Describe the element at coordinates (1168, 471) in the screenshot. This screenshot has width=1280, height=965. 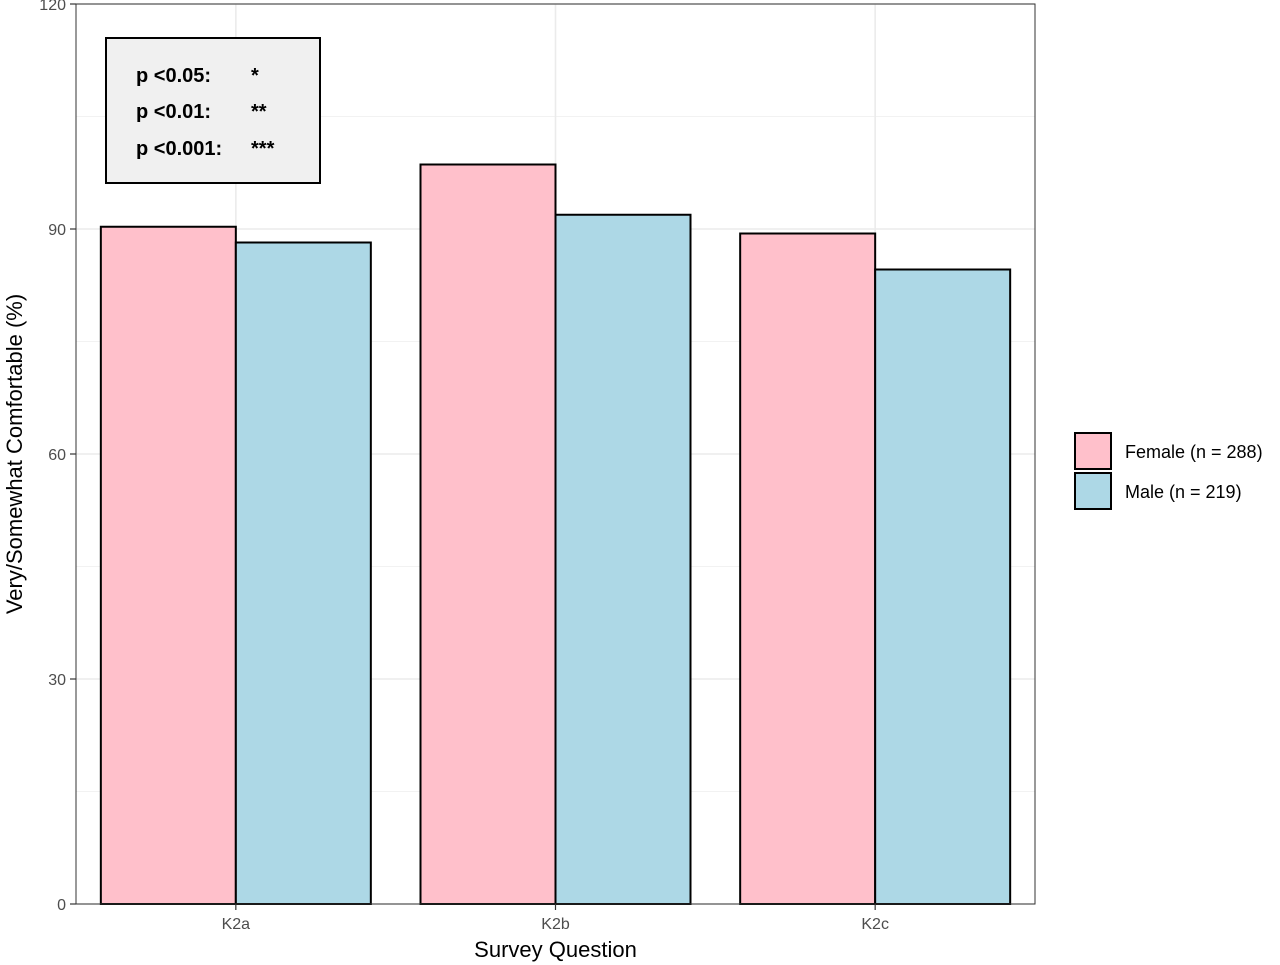
I see `legend: Female (n = 288) Male (n = 219)` at that location.